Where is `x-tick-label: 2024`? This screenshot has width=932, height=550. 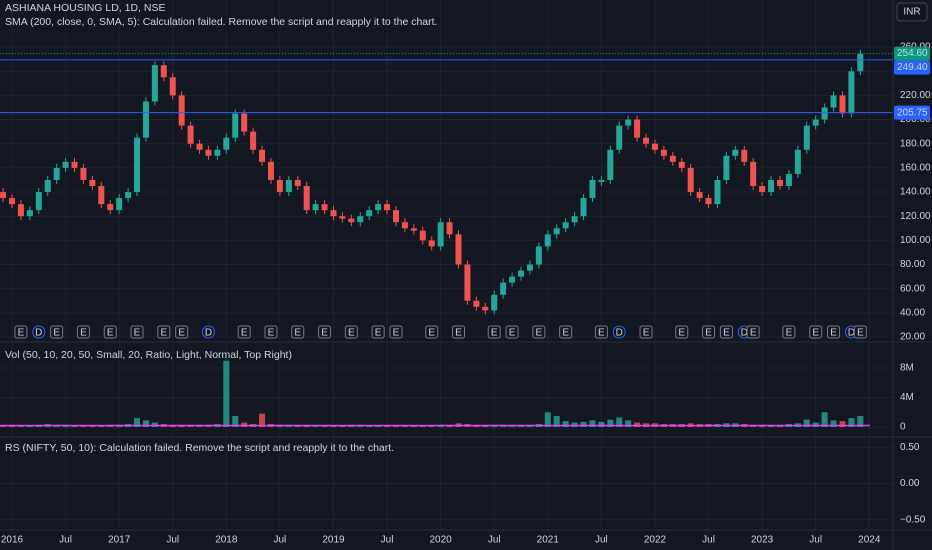 x-tick-label: 2024 is located at coordinates (869, 540).